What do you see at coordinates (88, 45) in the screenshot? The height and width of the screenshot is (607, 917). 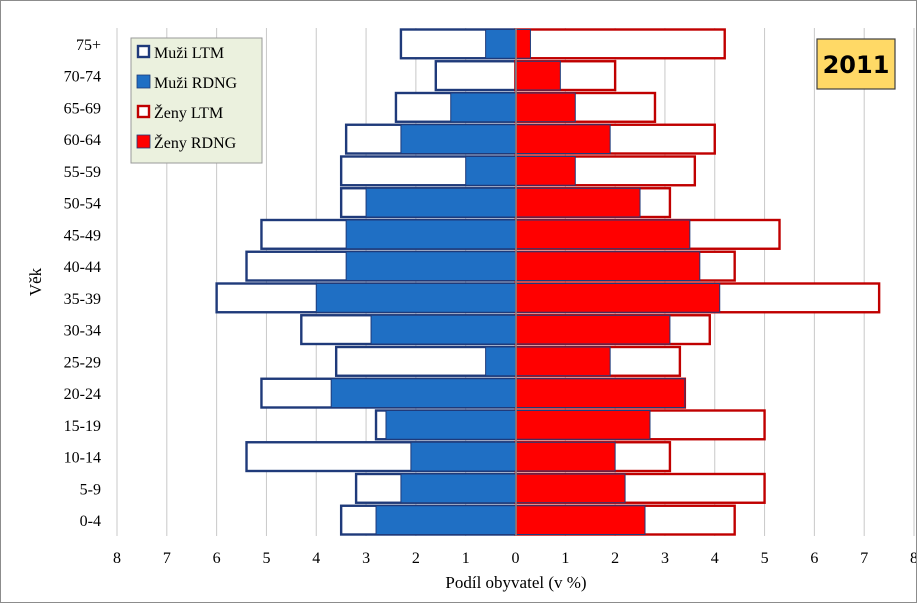 I see `y-tick-label: 75+` at bounding box center [88, 45].